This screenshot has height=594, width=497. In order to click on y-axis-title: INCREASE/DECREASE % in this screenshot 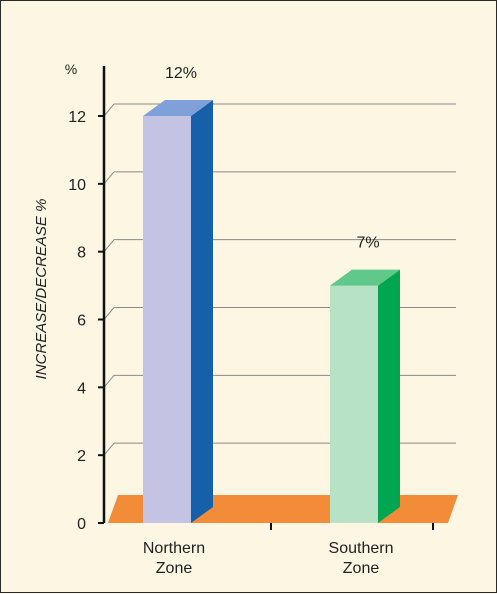, I will do `click(41, 289)`.